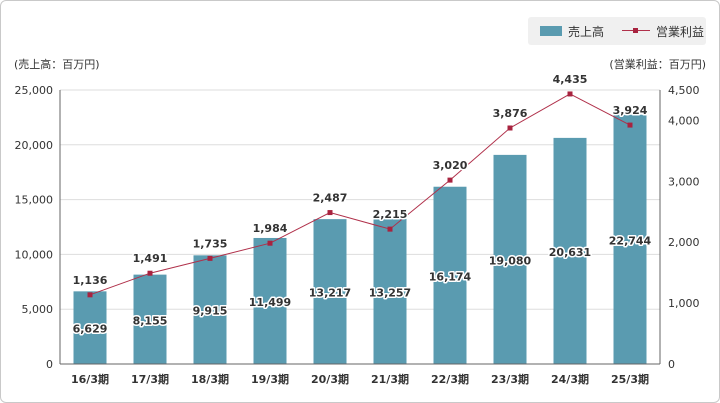 The image size is (720, 403). I want to click on profit-value-label: 2,487, so click(330, 198).